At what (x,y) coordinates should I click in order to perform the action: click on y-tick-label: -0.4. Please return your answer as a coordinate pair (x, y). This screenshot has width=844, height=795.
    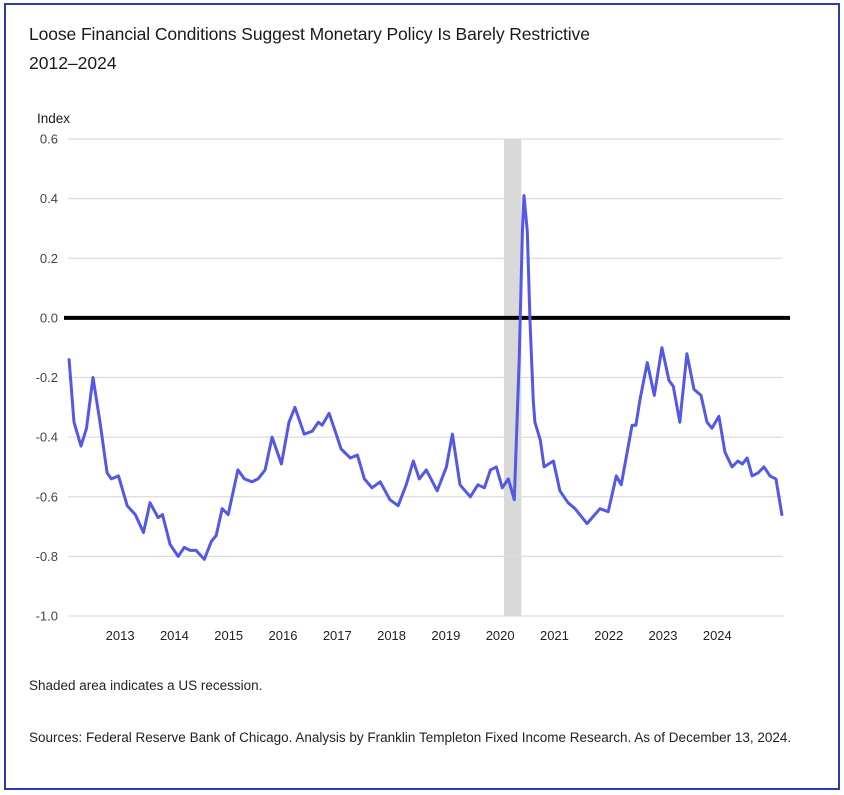
    Looking at the image, I should click on (47, 437).